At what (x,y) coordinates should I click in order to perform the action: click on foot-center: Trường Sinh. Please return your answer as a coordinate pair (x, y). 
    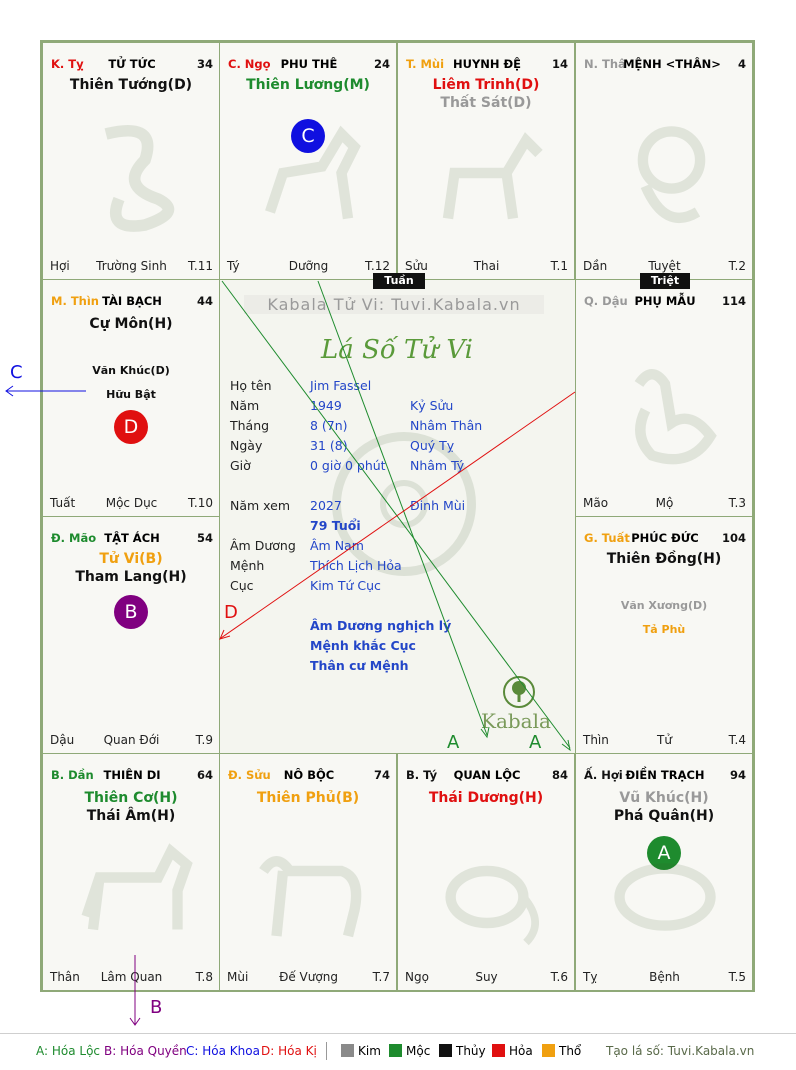
    Looking at the image, I should click on (131, 266).